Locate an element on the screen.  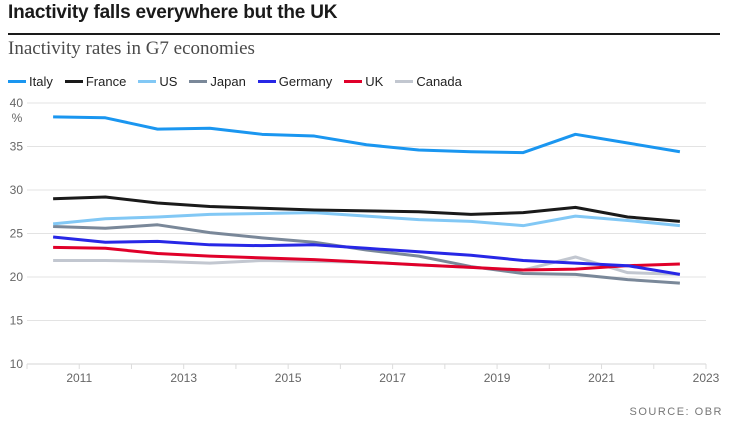
legend-item-japan: Japan is located at coordinates (217, 81).